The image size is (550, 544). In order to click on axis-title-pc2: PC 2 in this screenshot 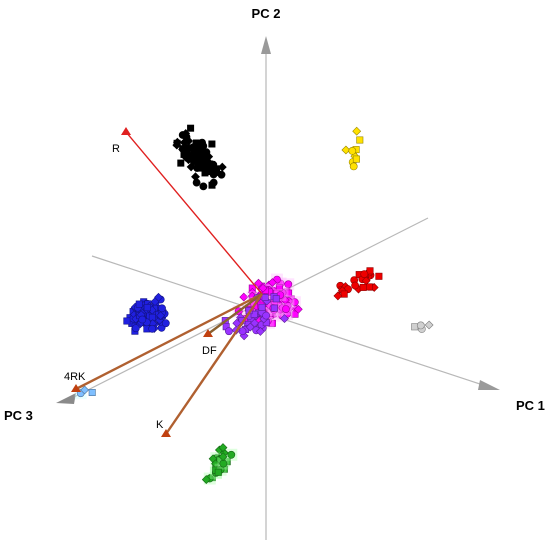, I will do `click(266, 13)`.